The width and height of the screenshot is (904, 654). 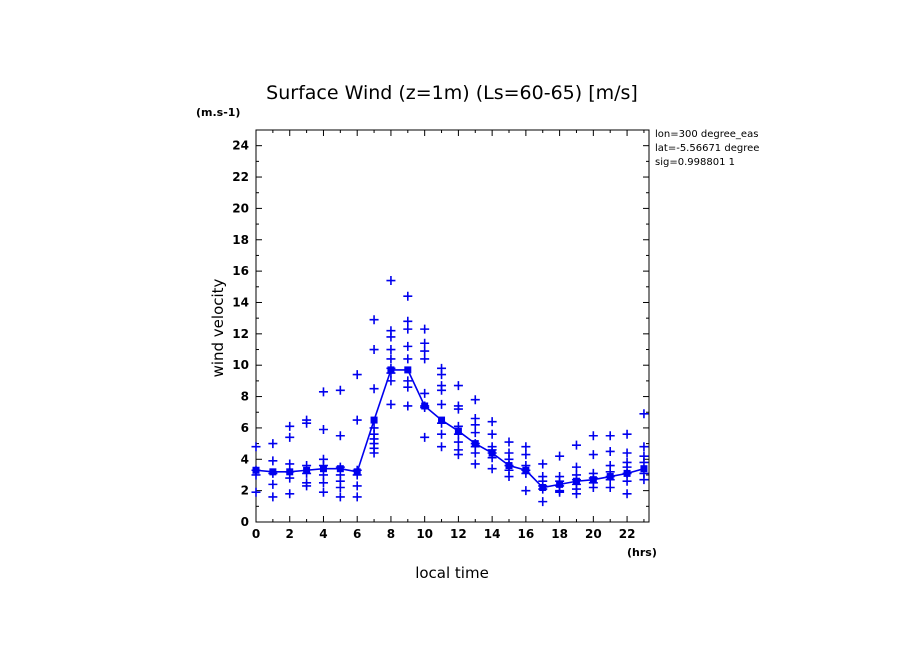 I want to click on y-tick-label: 8, so click(x=245, y=397).